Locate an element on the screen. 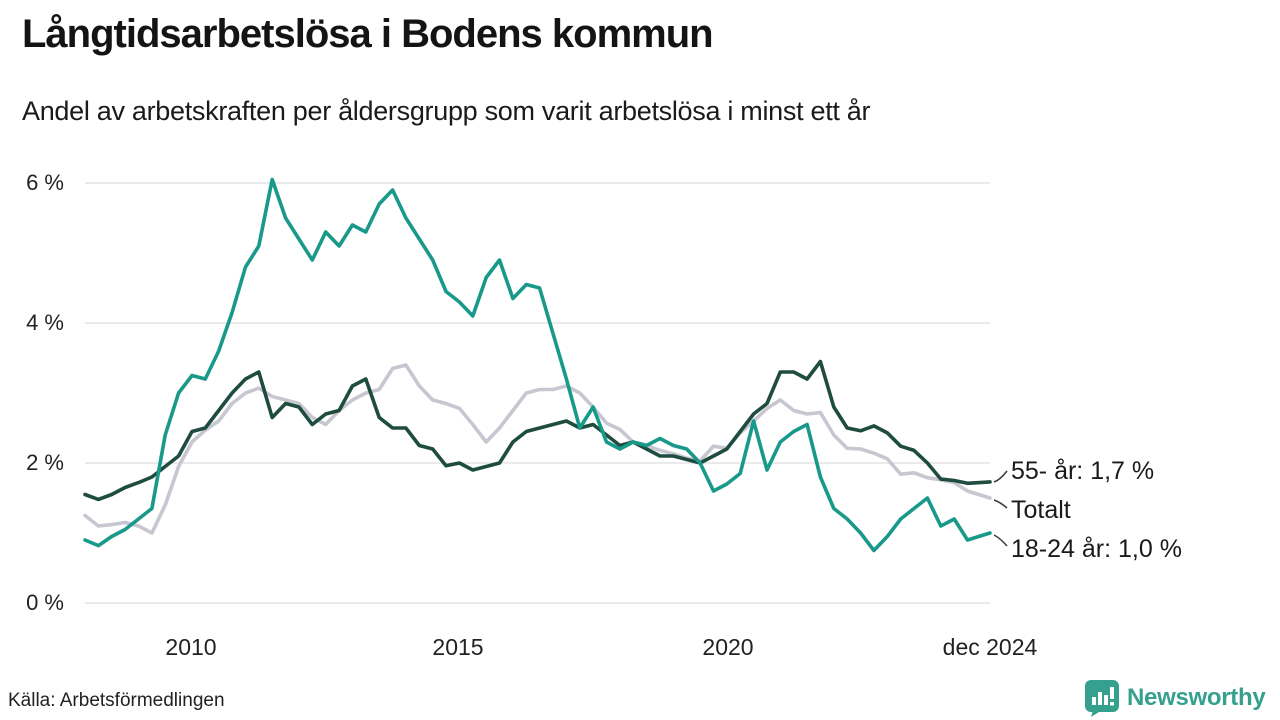 The image size is (1280, 720). y-axis-tick-6: 6 % is located at coordinates (45, 182).